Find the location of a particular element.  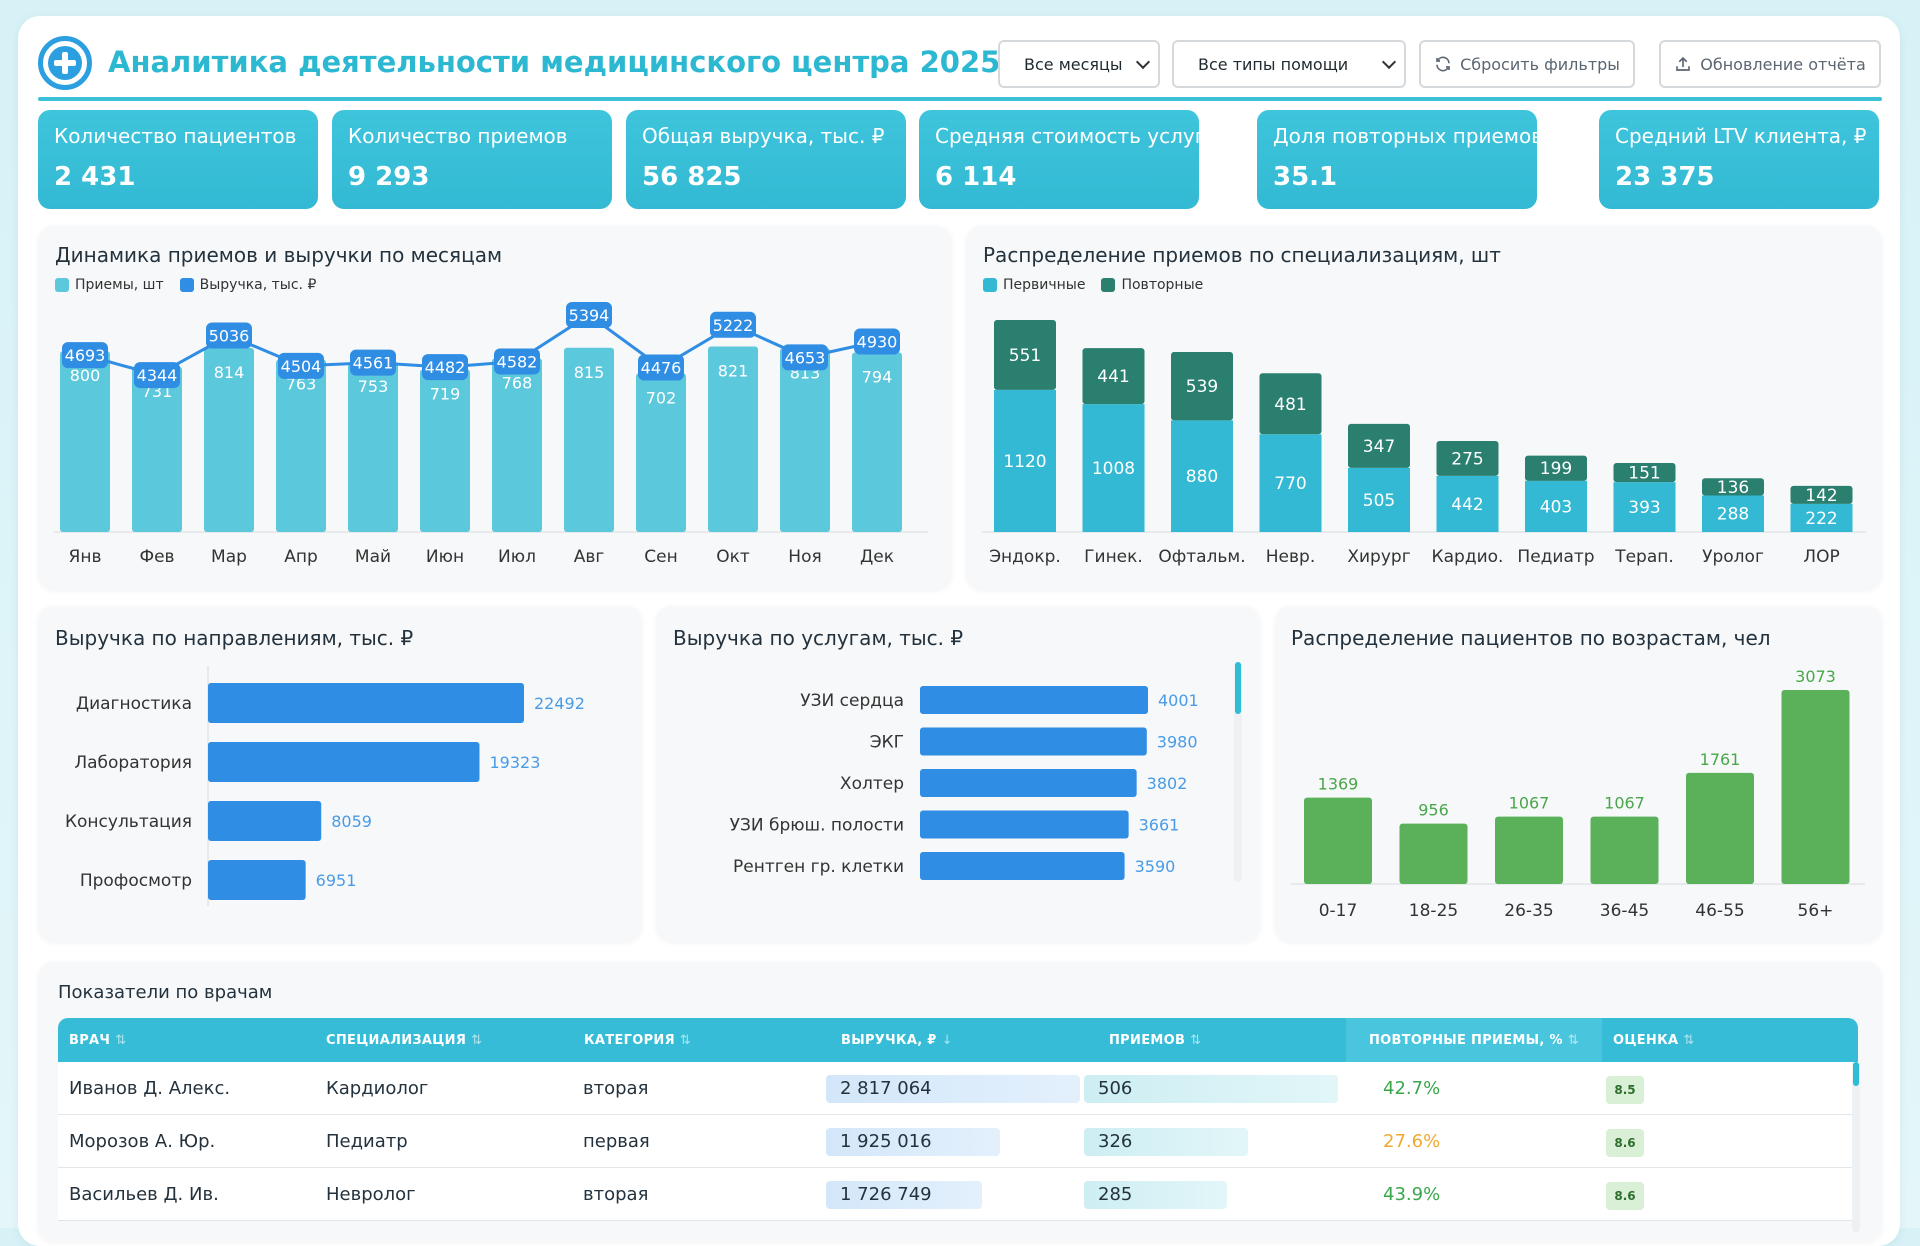

x-tick-label: Ноя is located at coordinates (804, 557).